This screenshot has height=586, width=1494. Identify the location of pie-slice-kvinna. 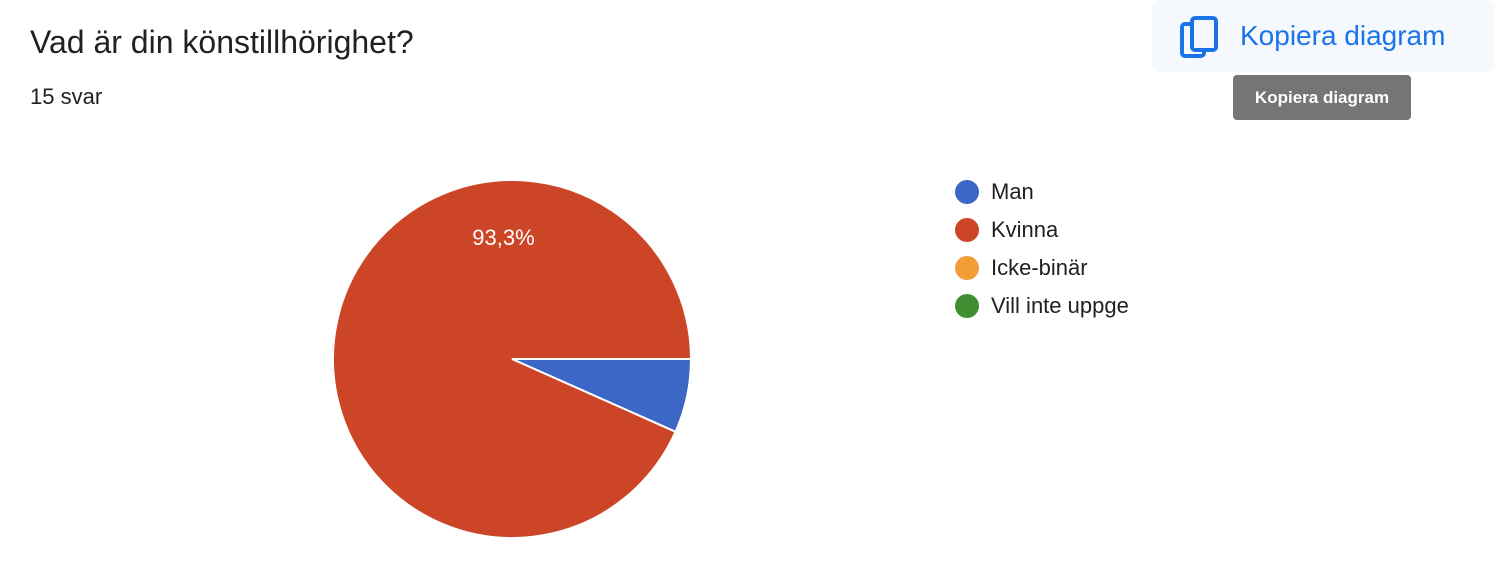
(512, 359).